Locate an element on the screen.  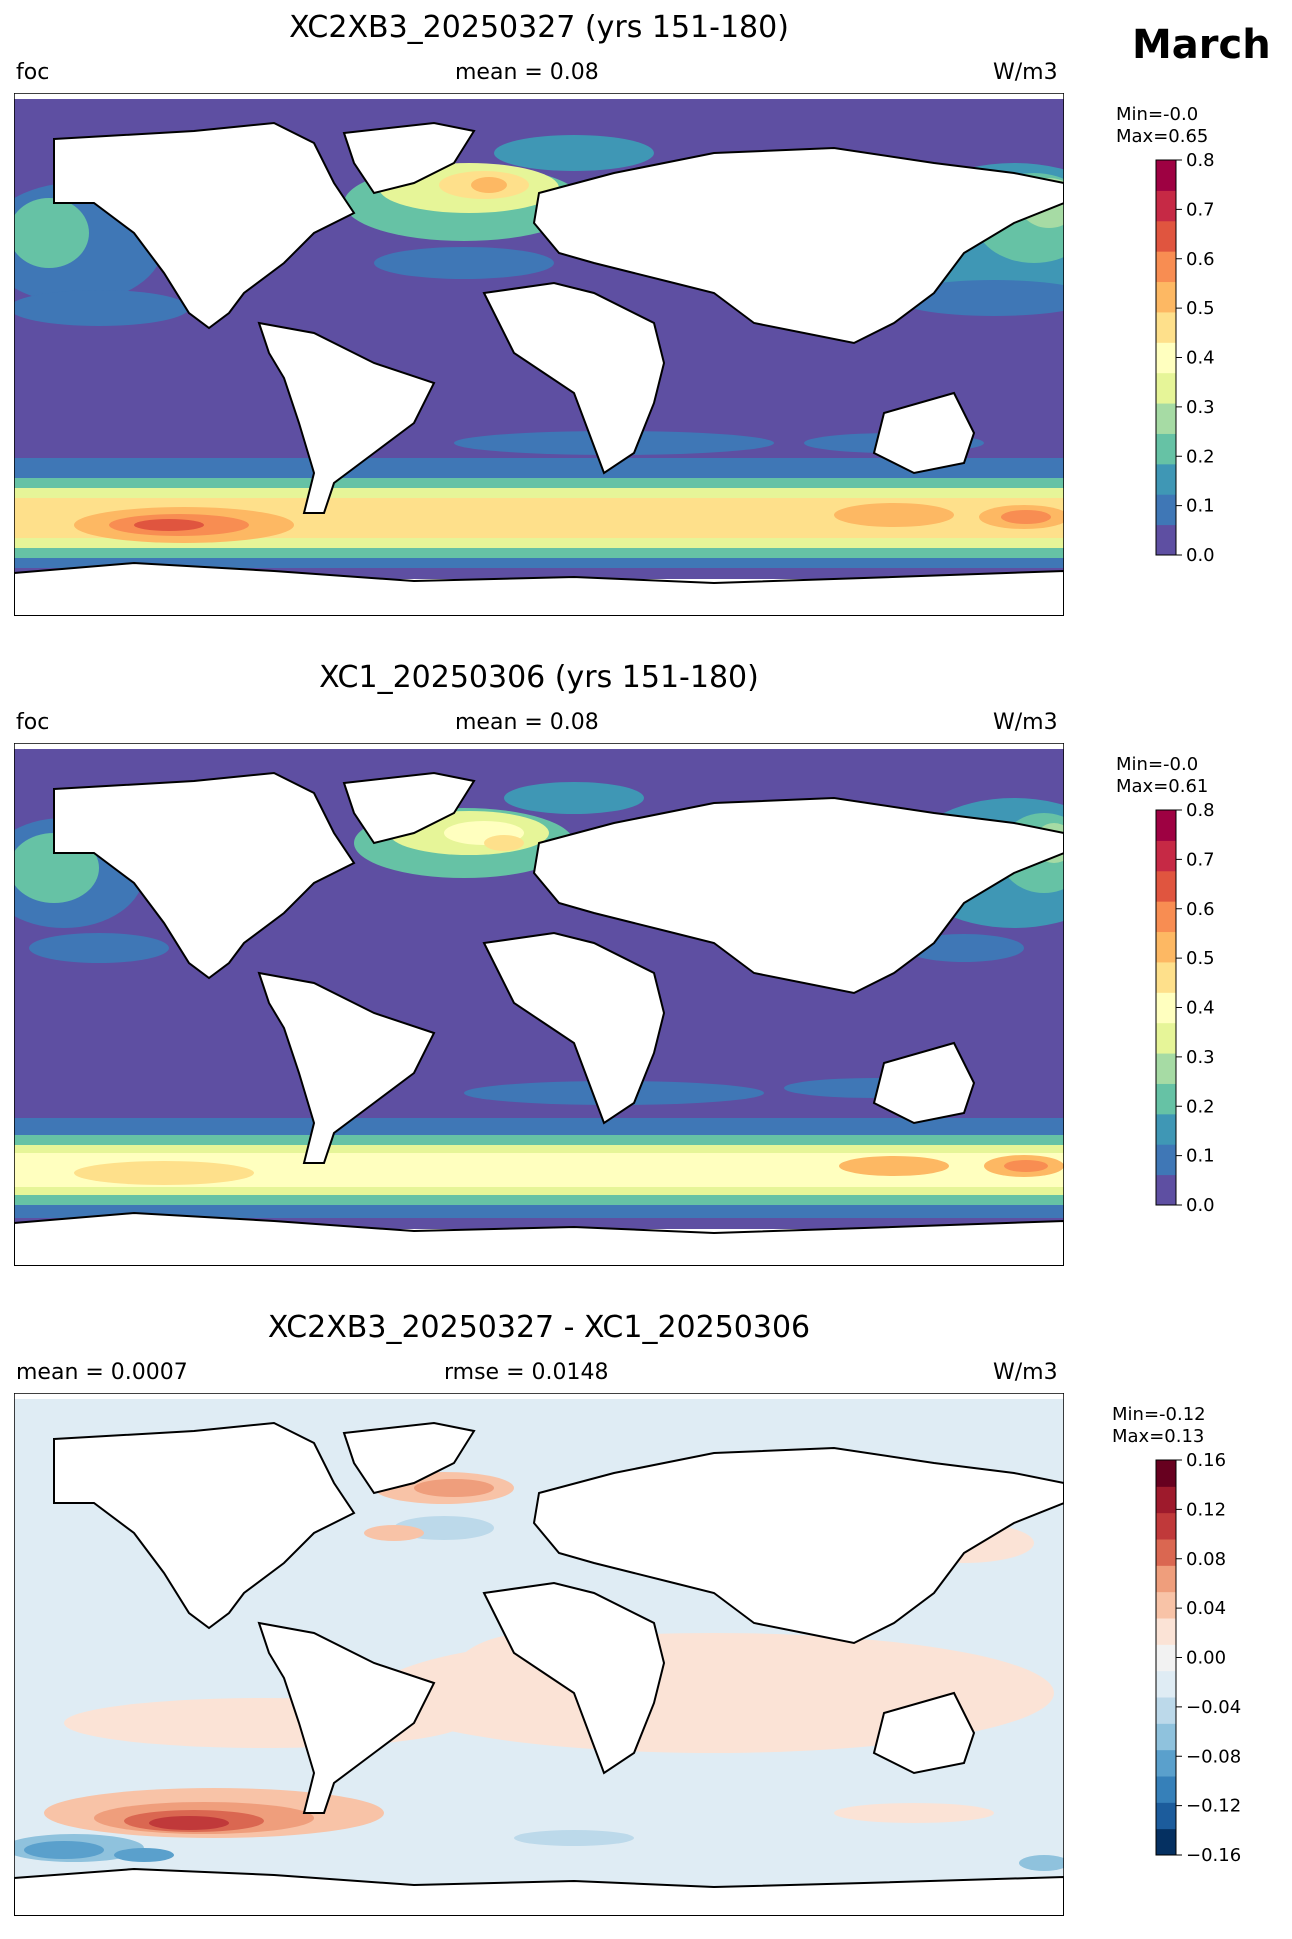
colorbar-tick-label: 0.08 is located at coordinates (1206, 1559).